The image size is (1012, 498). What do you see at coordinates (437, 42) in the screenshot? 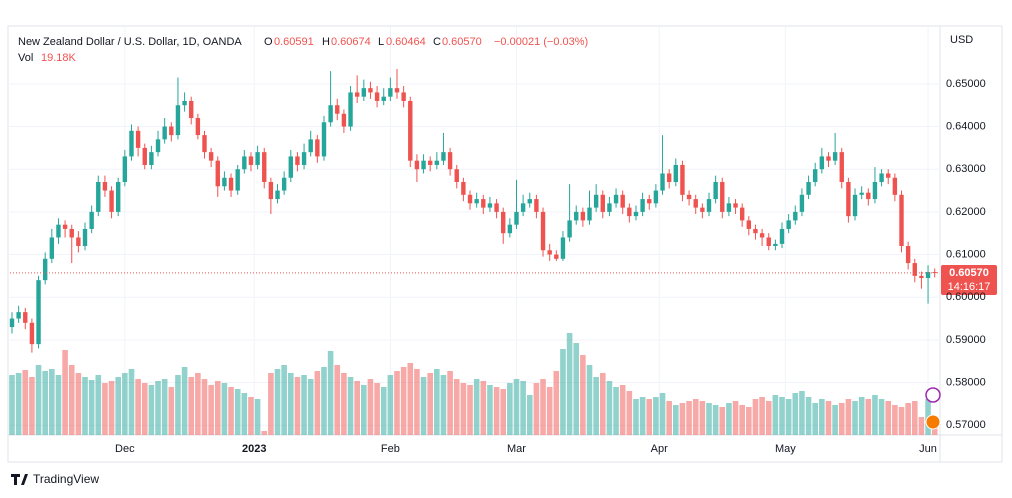
I see `ohlc-key: C` at bounding box center [437, 42].